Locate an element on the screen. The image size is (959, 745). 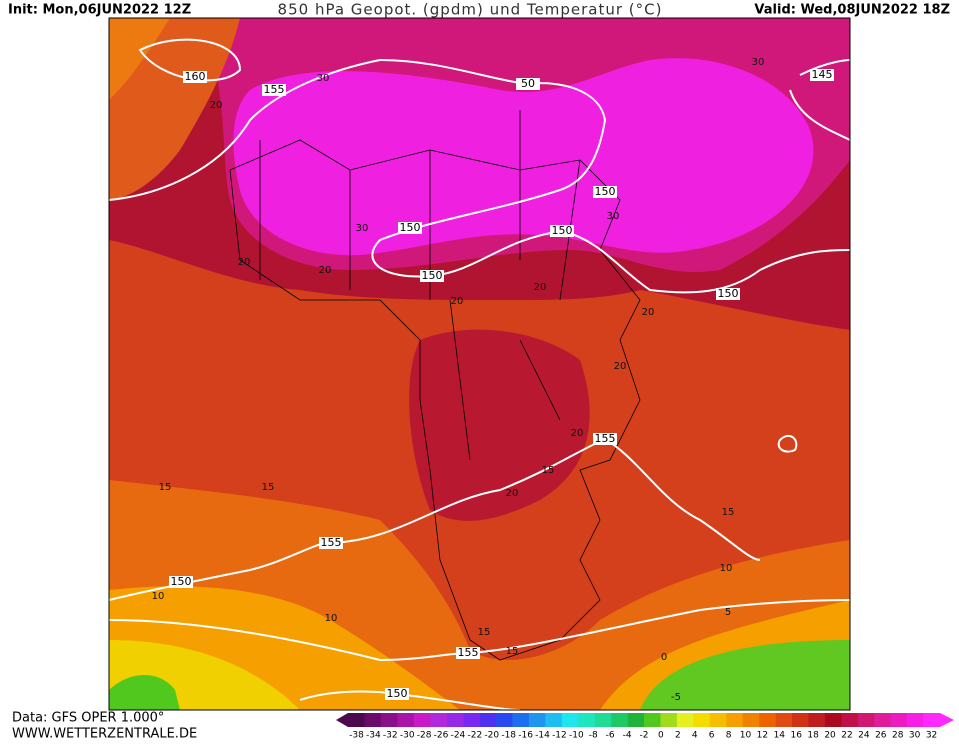
colorbar-label: -4 is located at coordinates (627, 736).